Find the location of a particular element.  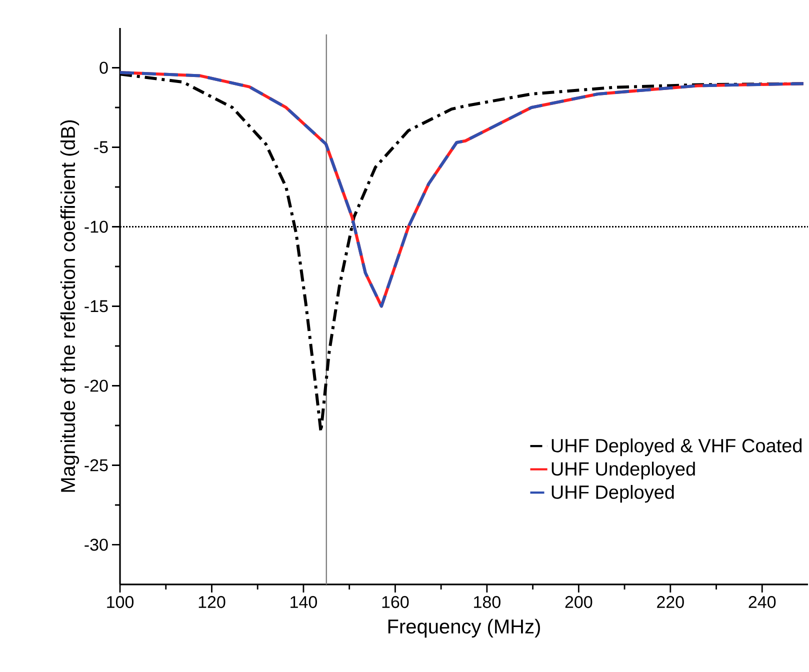

x-axis-title: Frequency (MHz) is located at coordinates (464, 628).